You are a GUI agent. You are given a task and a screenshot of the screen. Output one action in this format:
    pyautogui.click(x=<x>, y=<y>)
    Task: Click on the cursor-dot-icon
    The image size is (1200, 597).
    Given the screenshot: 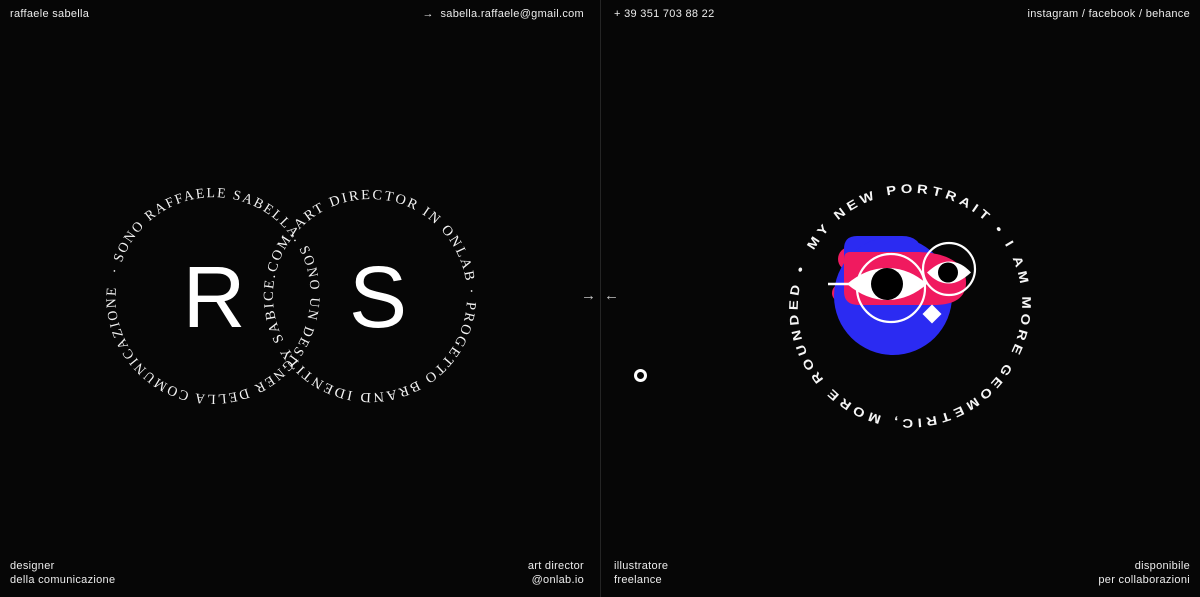 What is the action you would take?
    pyautogui.click(x=640, y=375)
    